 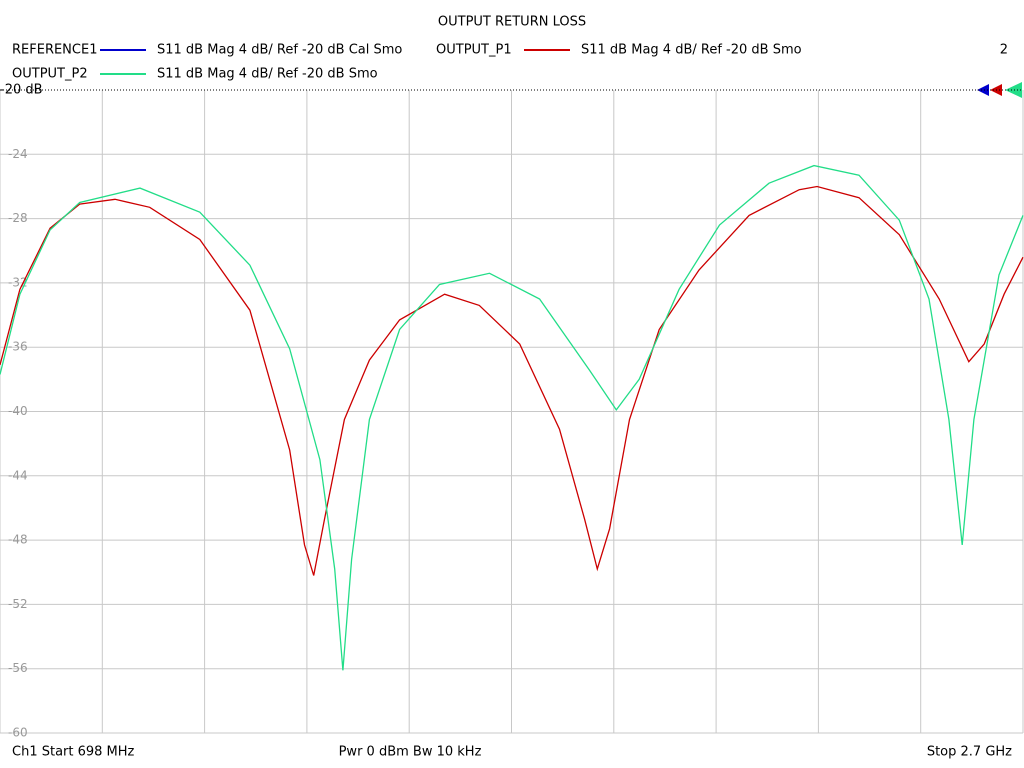 I want to click on page-number: 2, so click(x=1004, y=50).